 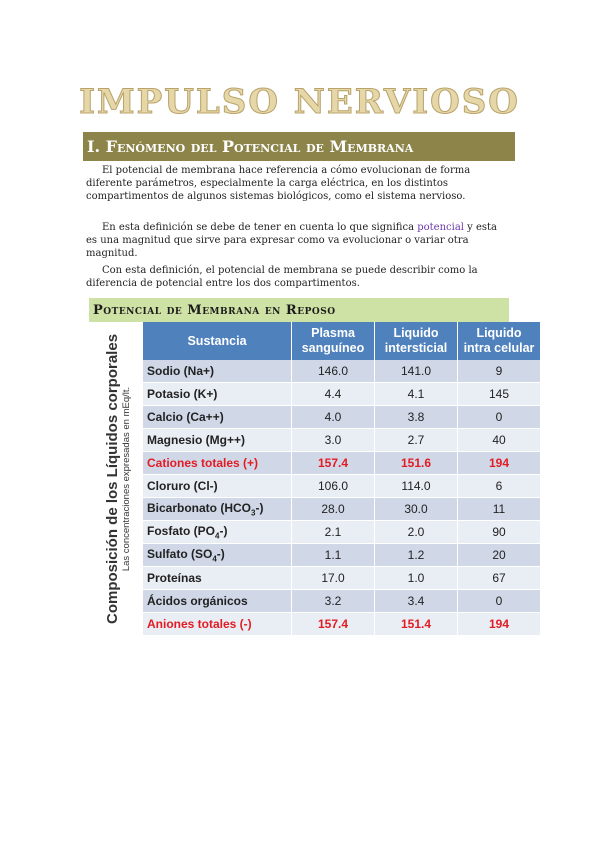 I want to click on cell-intersticial: 151.6, so click(x=416, y=463).